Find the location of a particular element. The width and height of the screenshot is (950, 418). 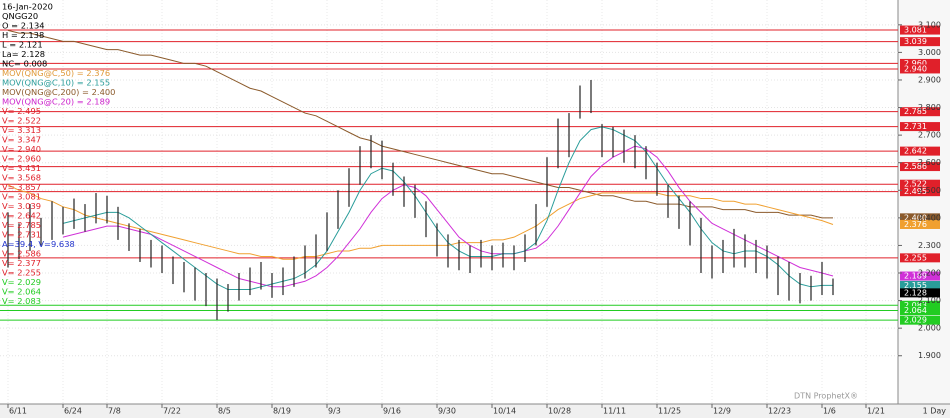

x-tick-label: 11/11 is located at coordinates (614, 411).